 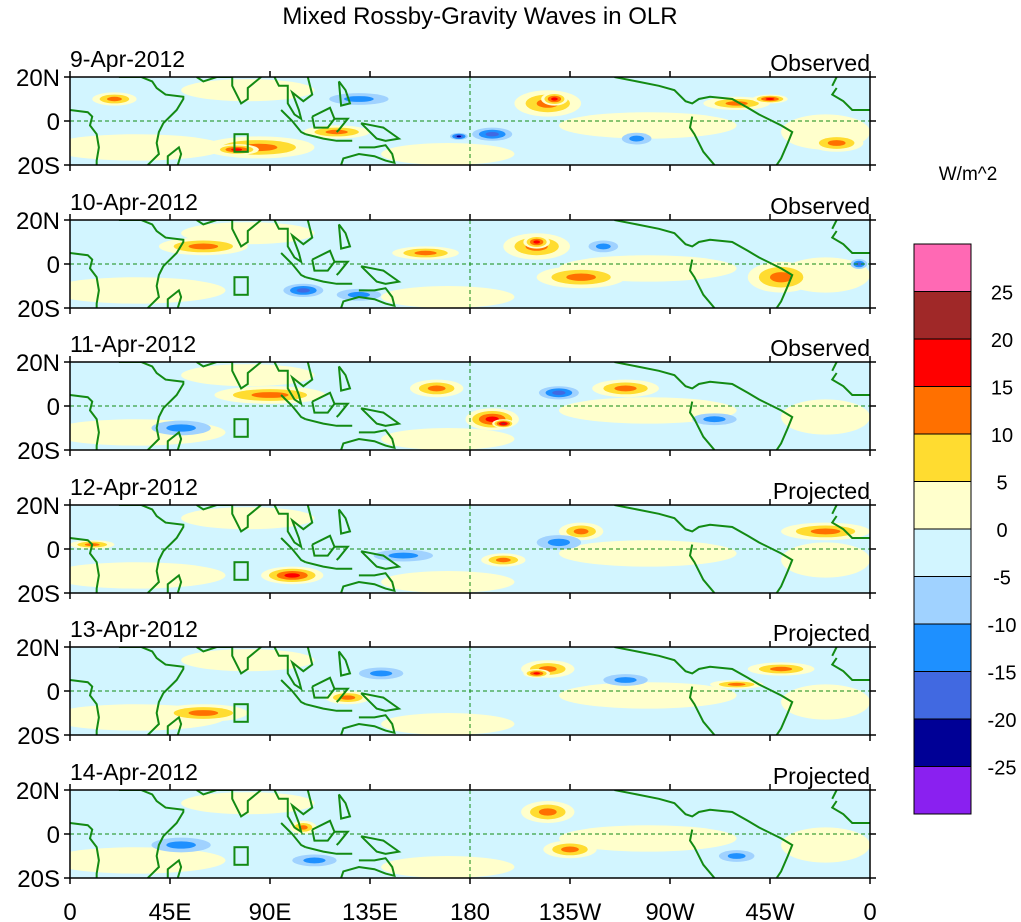 What do you see at coordinates (479, 16) in the screenshot?
I see `chart-title: Mixed Rossby-Gravity Waves in OLR` at bounding box center [479, 16].